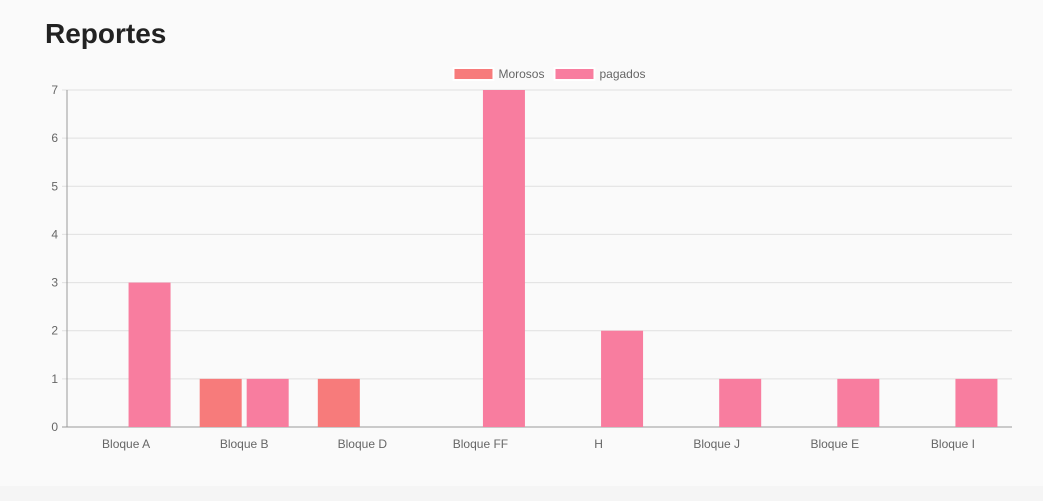 Image resolution: width=1043 pixels, height=501 pixels. What do you see at coordinates (716, 444) in the screenshot?
I see `x-category-label: Bloque J` at bounding box center [716, 444].